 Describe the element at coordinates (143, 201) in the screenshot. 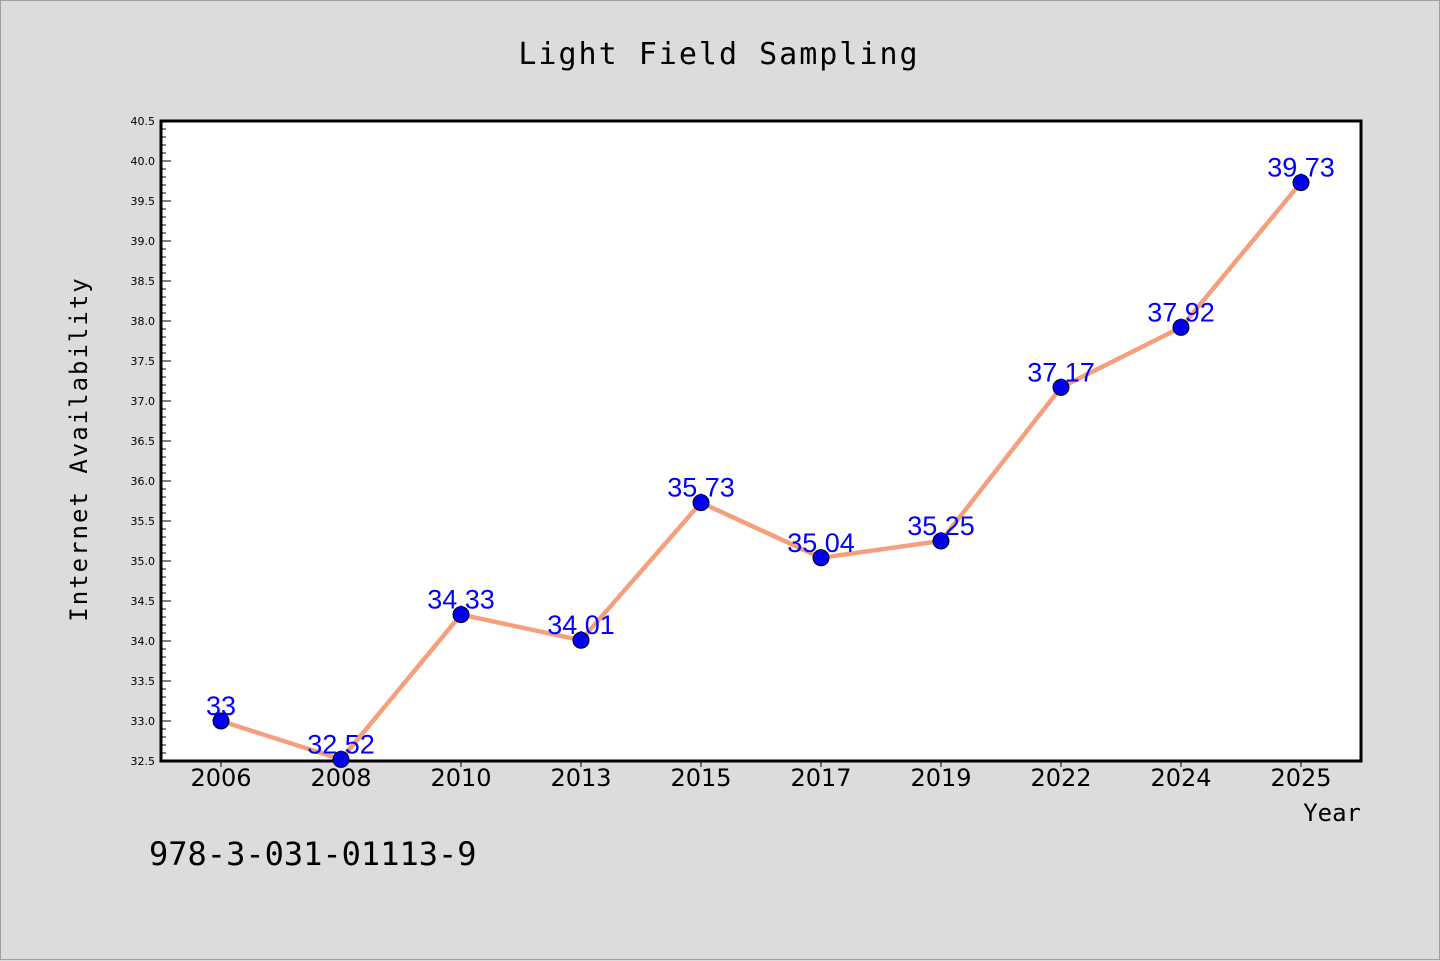

I see `y-tick-label: 39.5` at that location.